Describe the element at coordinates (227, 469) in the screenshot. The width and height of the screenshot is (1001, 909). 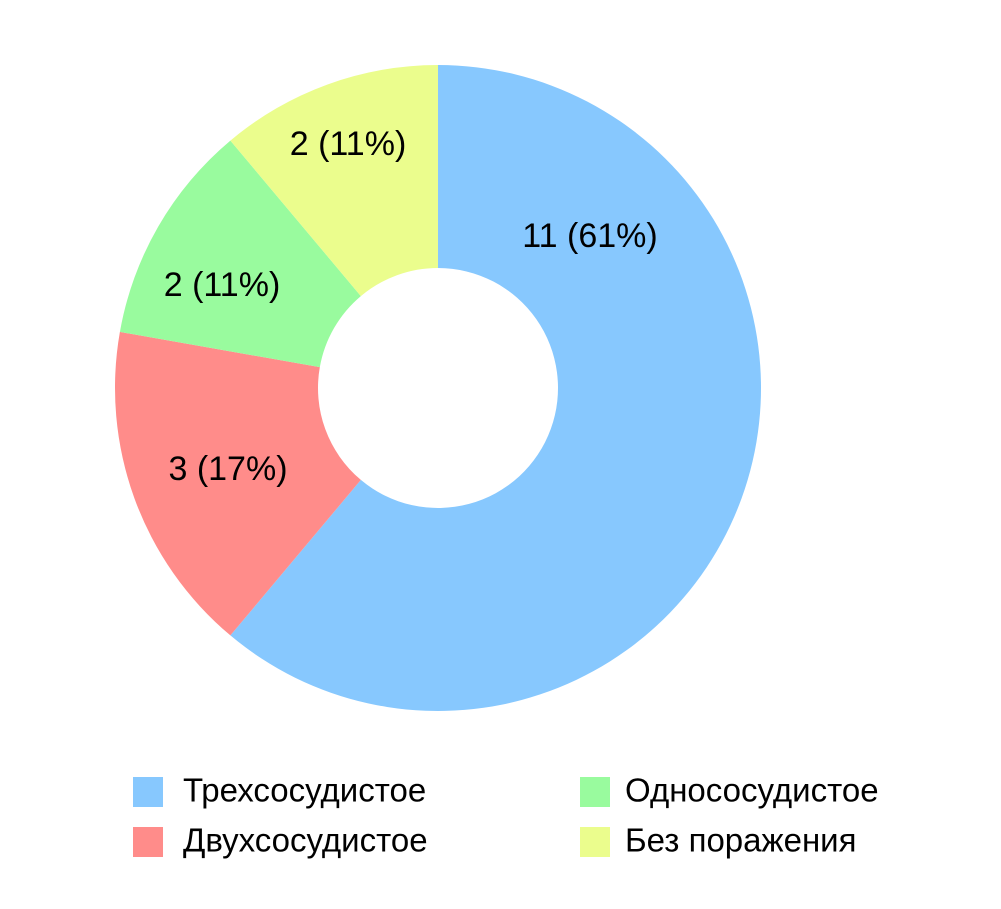
I see `value-label: 3 (17%)` at that location.